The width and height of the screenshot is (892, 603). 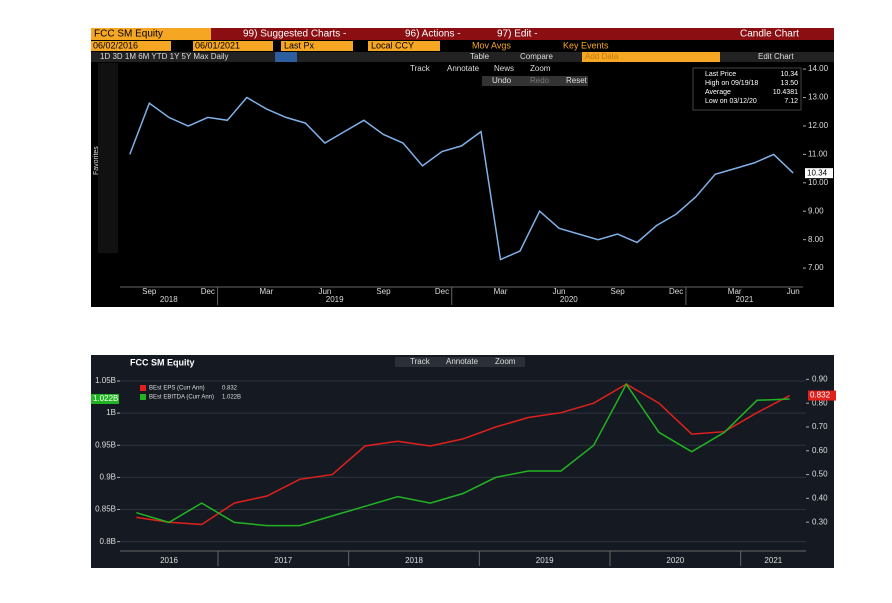 I want to click on stat-label: Average, so click(x=718, y=92).